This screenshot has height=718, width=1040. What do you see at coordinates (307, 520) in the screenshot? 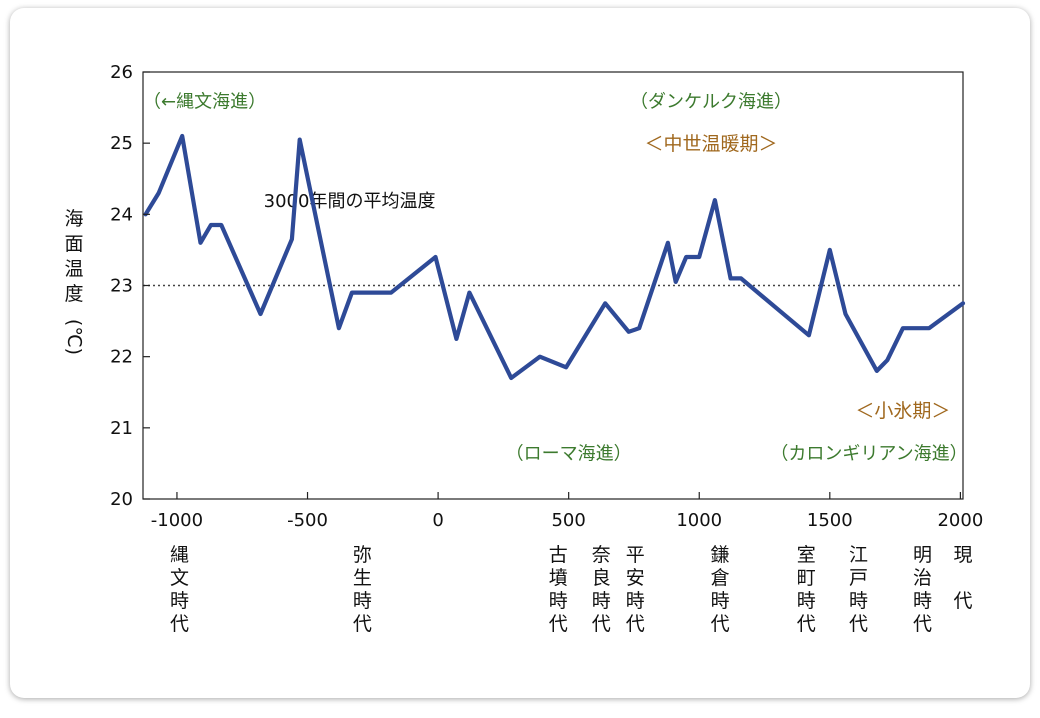
I see `x-tick-label: -500` at bounding box center [307, 520].